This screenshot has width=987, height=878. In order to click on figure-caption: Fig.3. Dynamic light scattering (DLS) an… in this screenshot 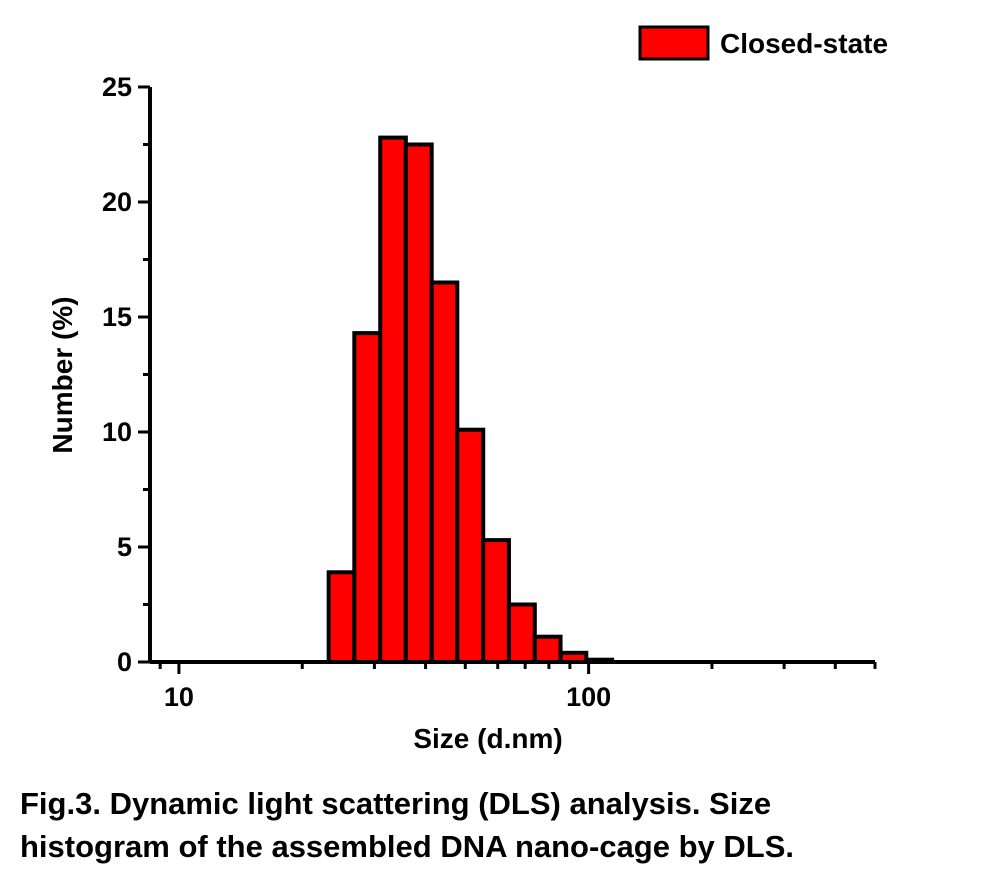, I will do `click(497, 825)`.